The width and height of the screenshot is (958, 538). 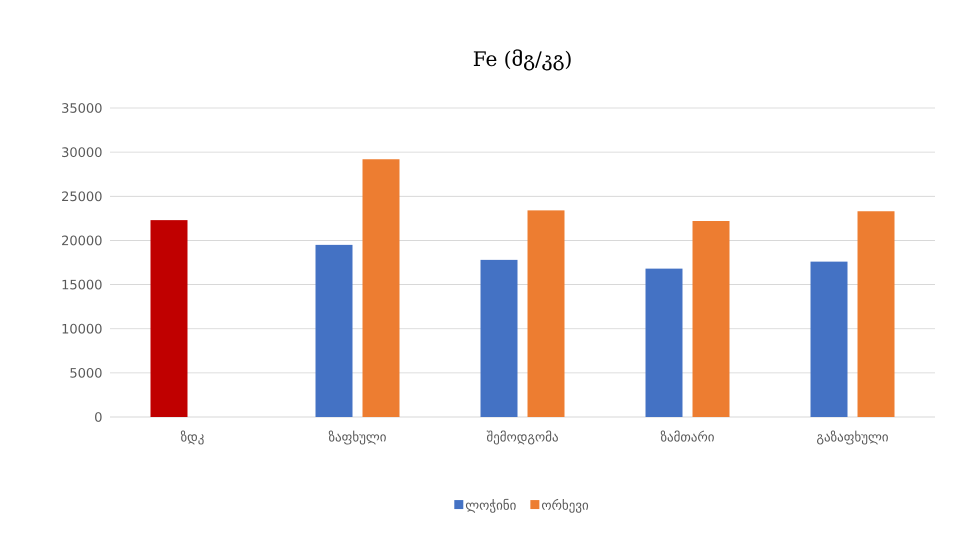 What do you see at coordinates (98, 417) in the screenshot?
I see `y-tick-label: 0` at bounding box center [98, 417].